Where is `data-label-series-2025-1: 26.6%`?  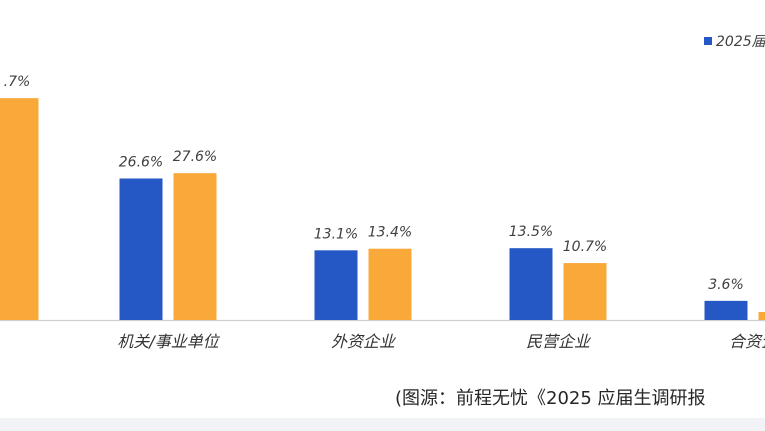
data-label-series-2025-1: 26.6% is located at coordinates (141, 162).